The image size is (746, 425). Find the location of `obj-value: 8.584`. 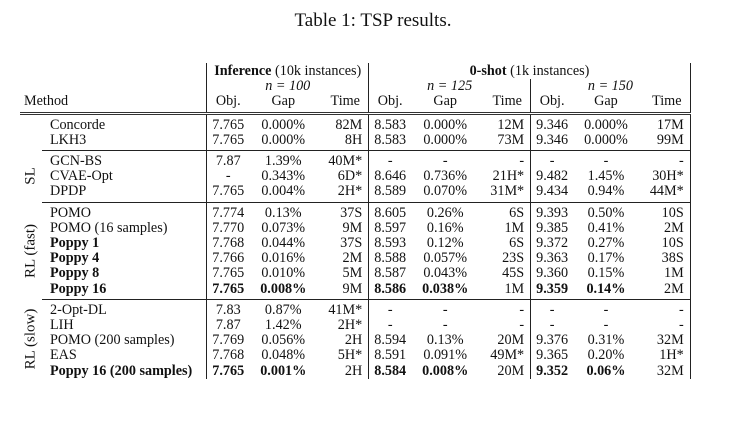

obj-value: 8.584 is located at coordinates (392, 371).